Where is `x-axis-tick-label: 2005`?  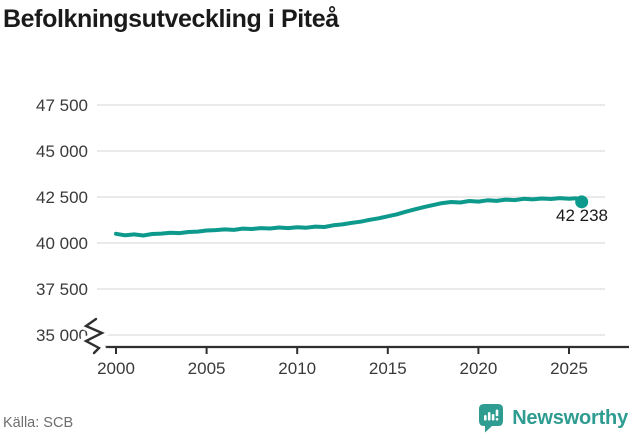
x-axis-tick-label: 2005 is located at coordinates (207, 368).